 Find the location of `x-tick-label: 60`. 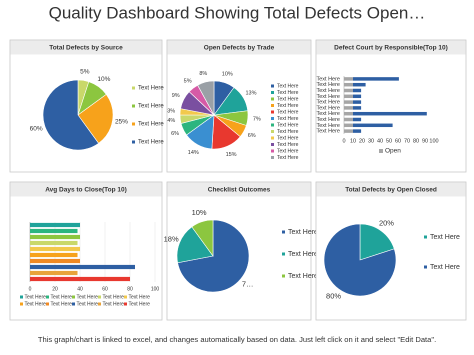

x-tick-label: 60 is located at coordinates (398, 141).